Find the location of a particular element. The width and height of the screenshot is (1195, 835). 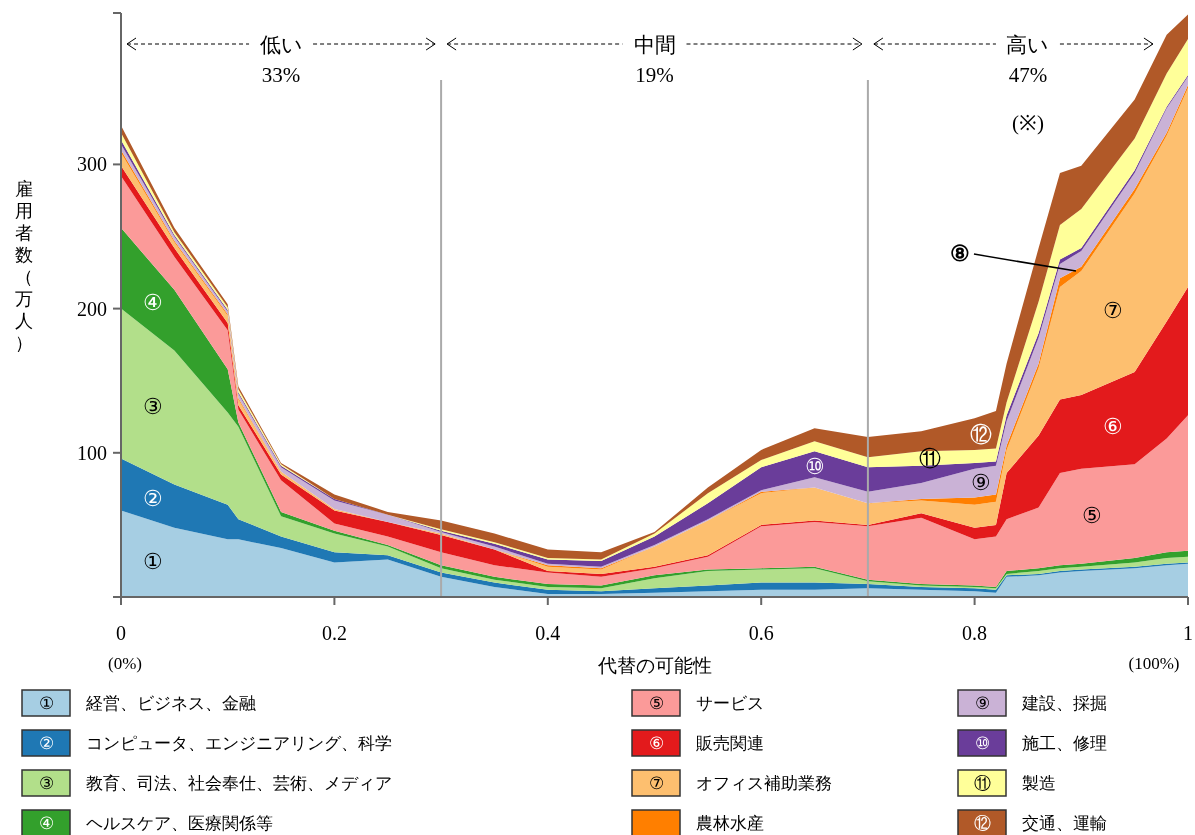

annotation: ⑨ is located at coordinates (981, 483).